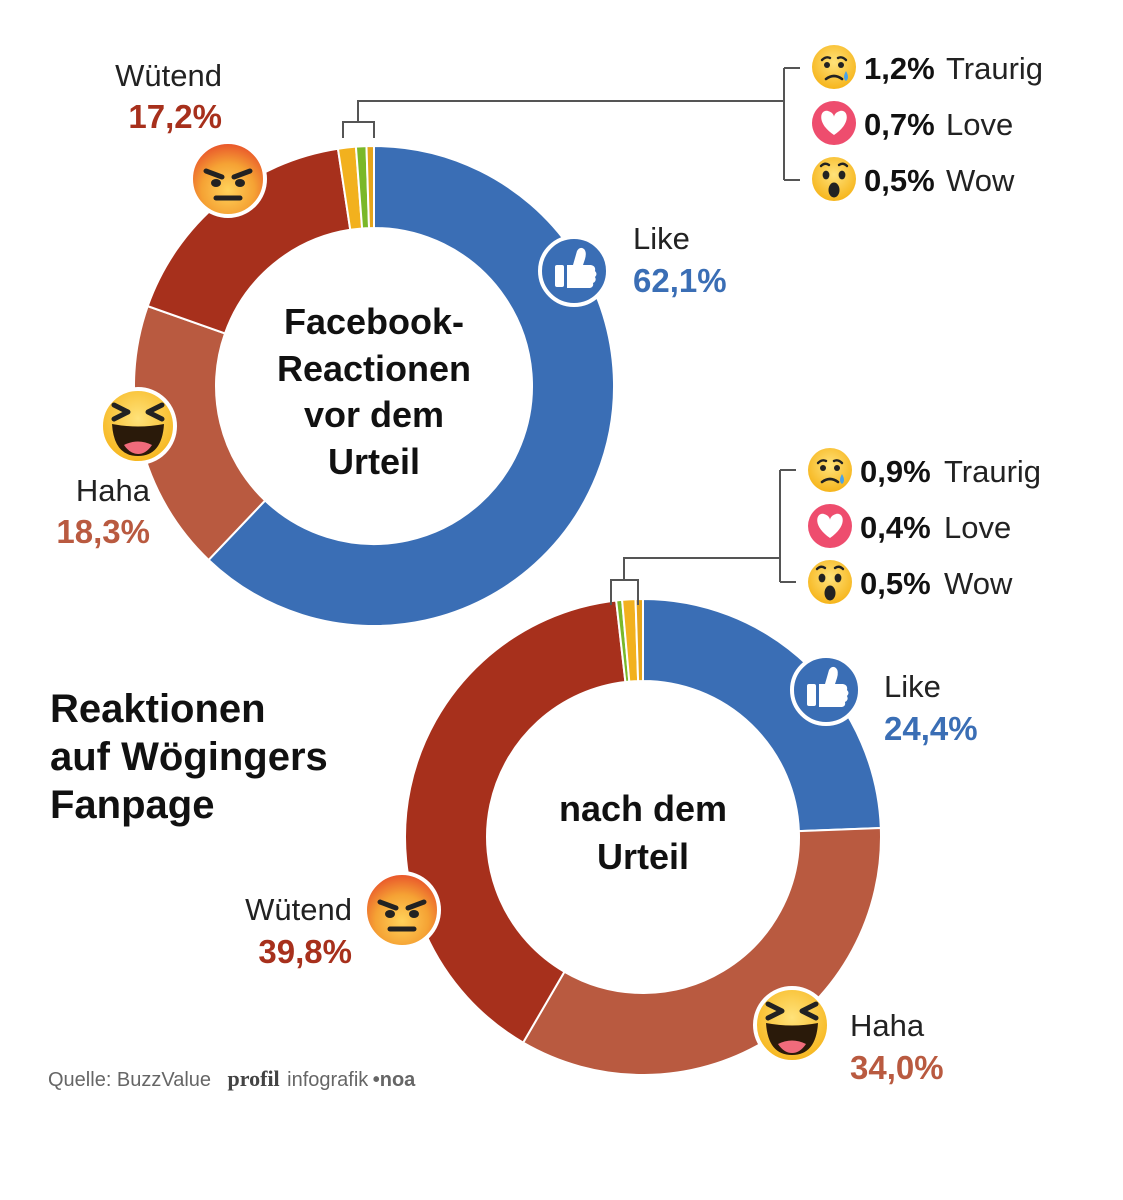 This screenshot has width=1123, height=1200. What do you see at coordinates (168, 75) in the screenshot?
I see `label-wuetend-before: Wütend` at bounding box center [168, 75].